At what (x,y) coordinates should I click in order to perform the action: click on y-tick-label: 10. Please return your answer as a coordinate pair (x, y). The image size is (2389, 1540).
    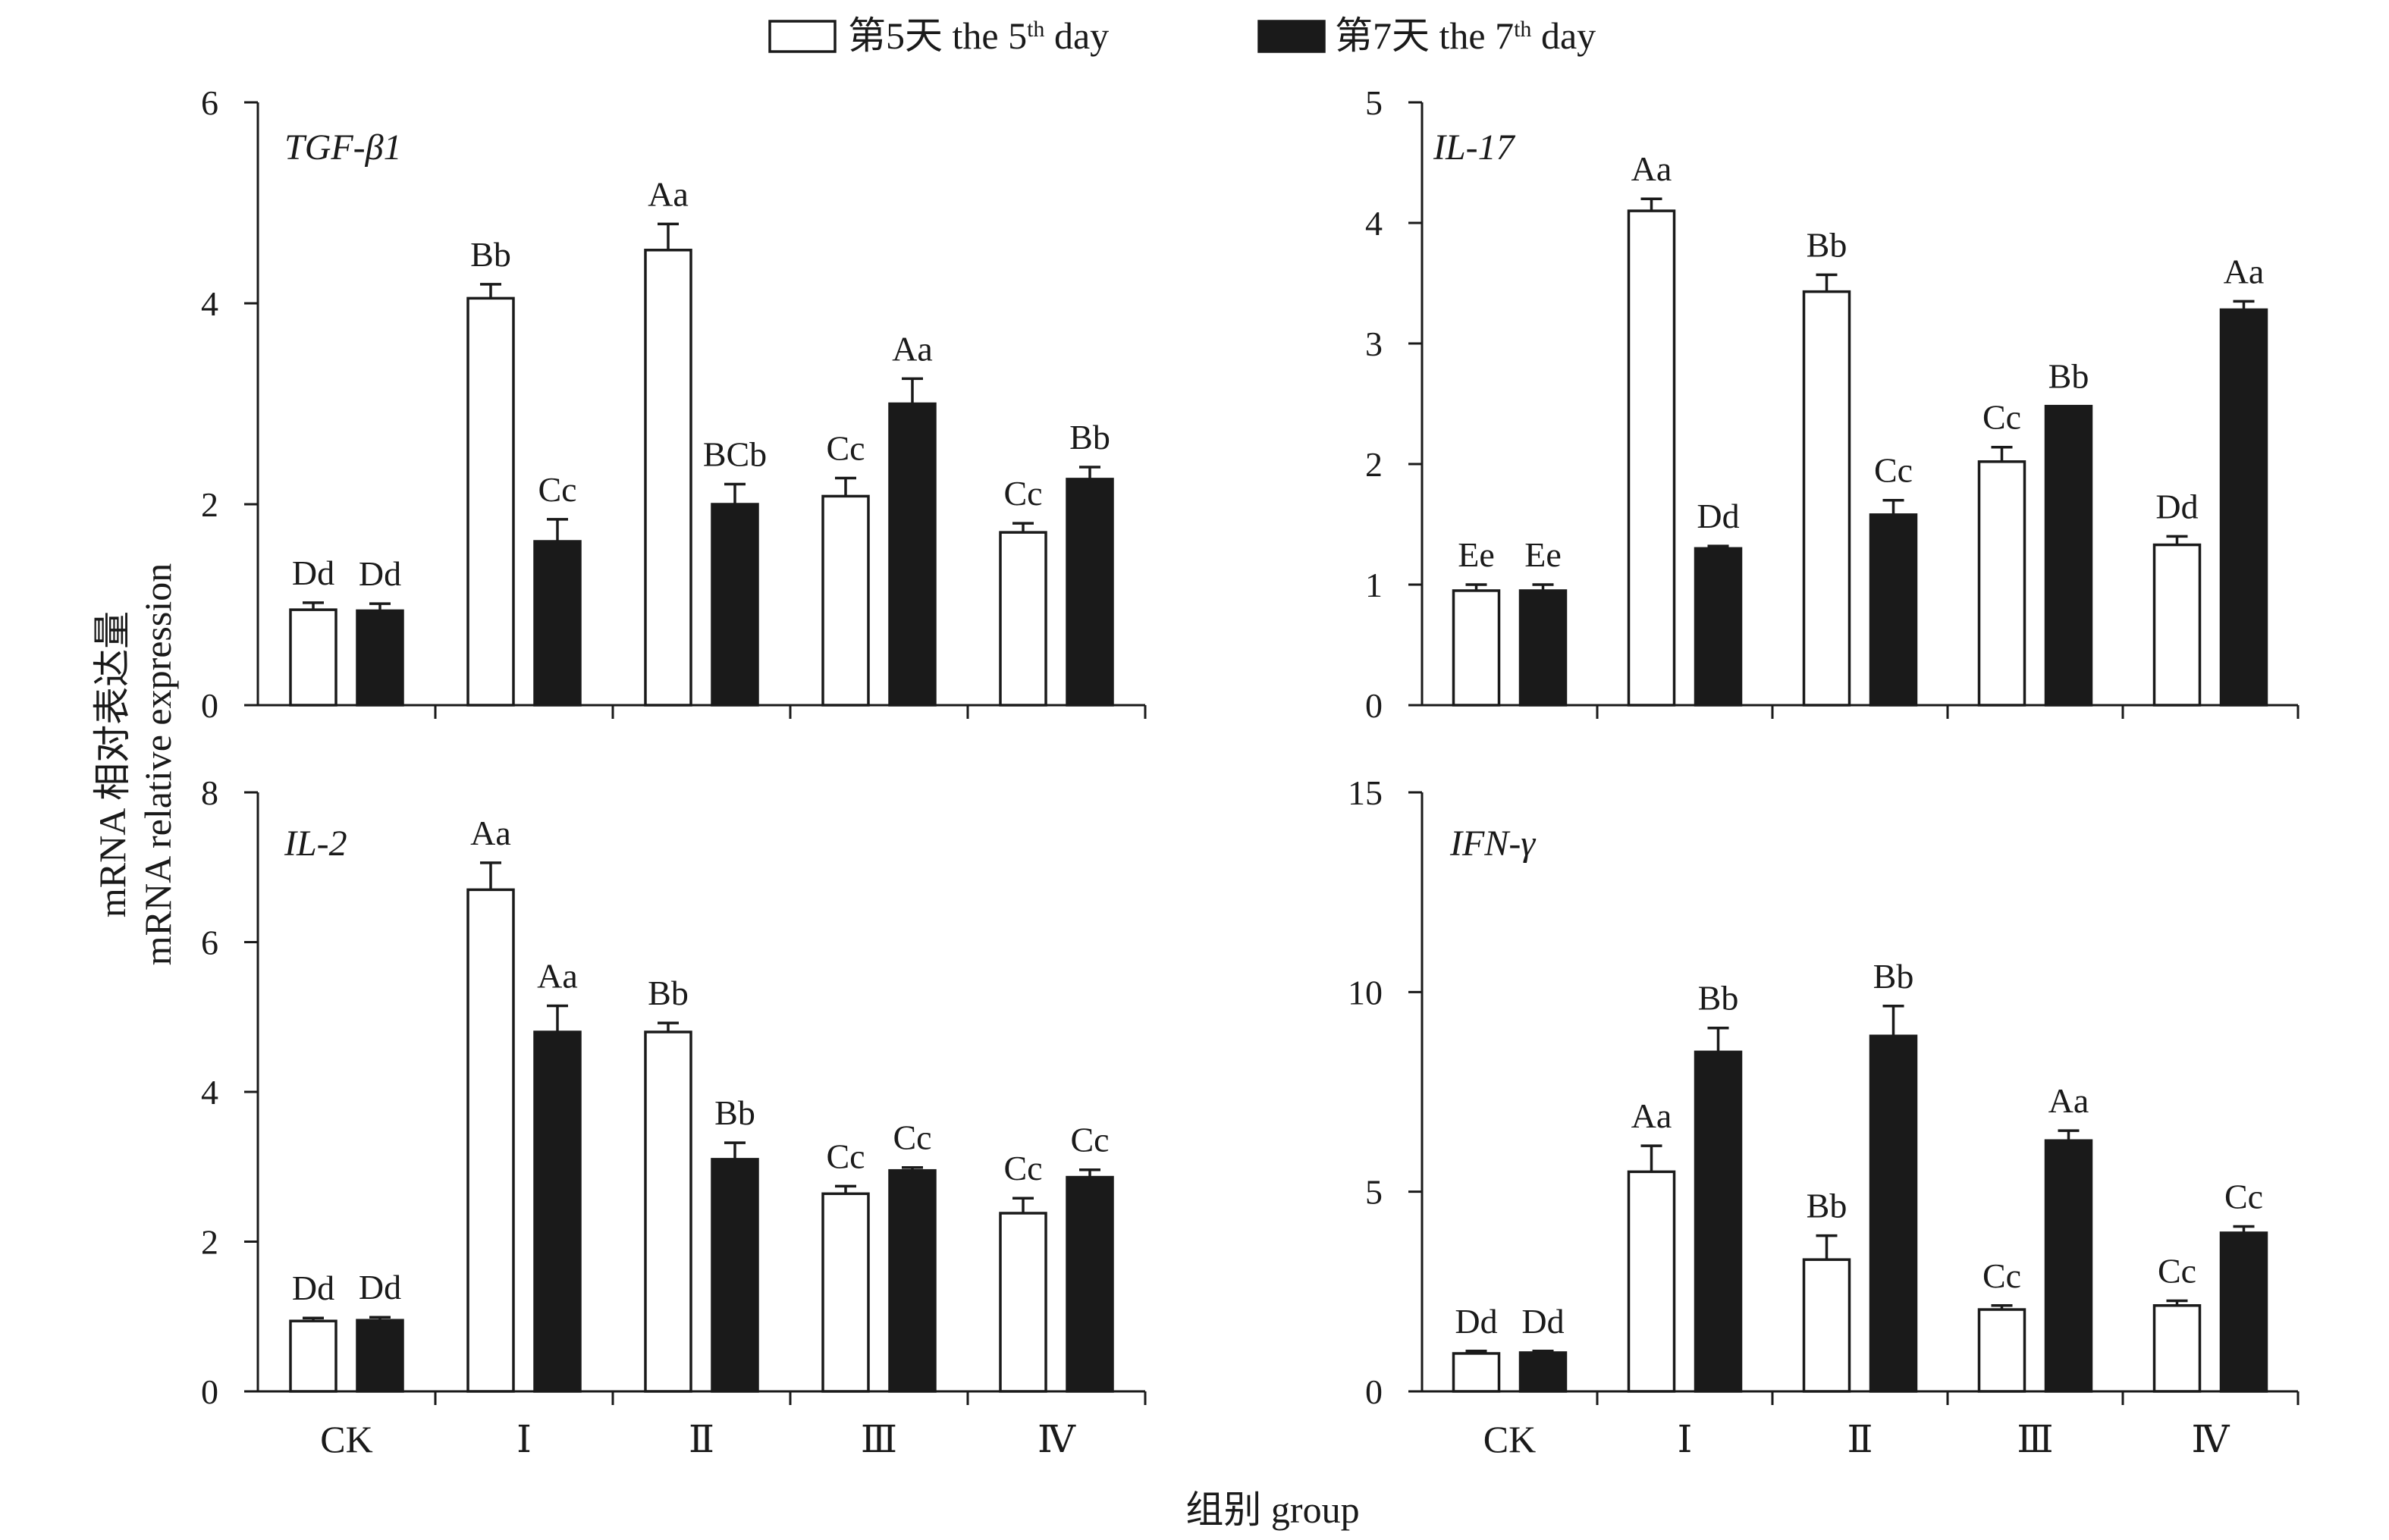
    Looking at the image, I should click on (1365, 993).